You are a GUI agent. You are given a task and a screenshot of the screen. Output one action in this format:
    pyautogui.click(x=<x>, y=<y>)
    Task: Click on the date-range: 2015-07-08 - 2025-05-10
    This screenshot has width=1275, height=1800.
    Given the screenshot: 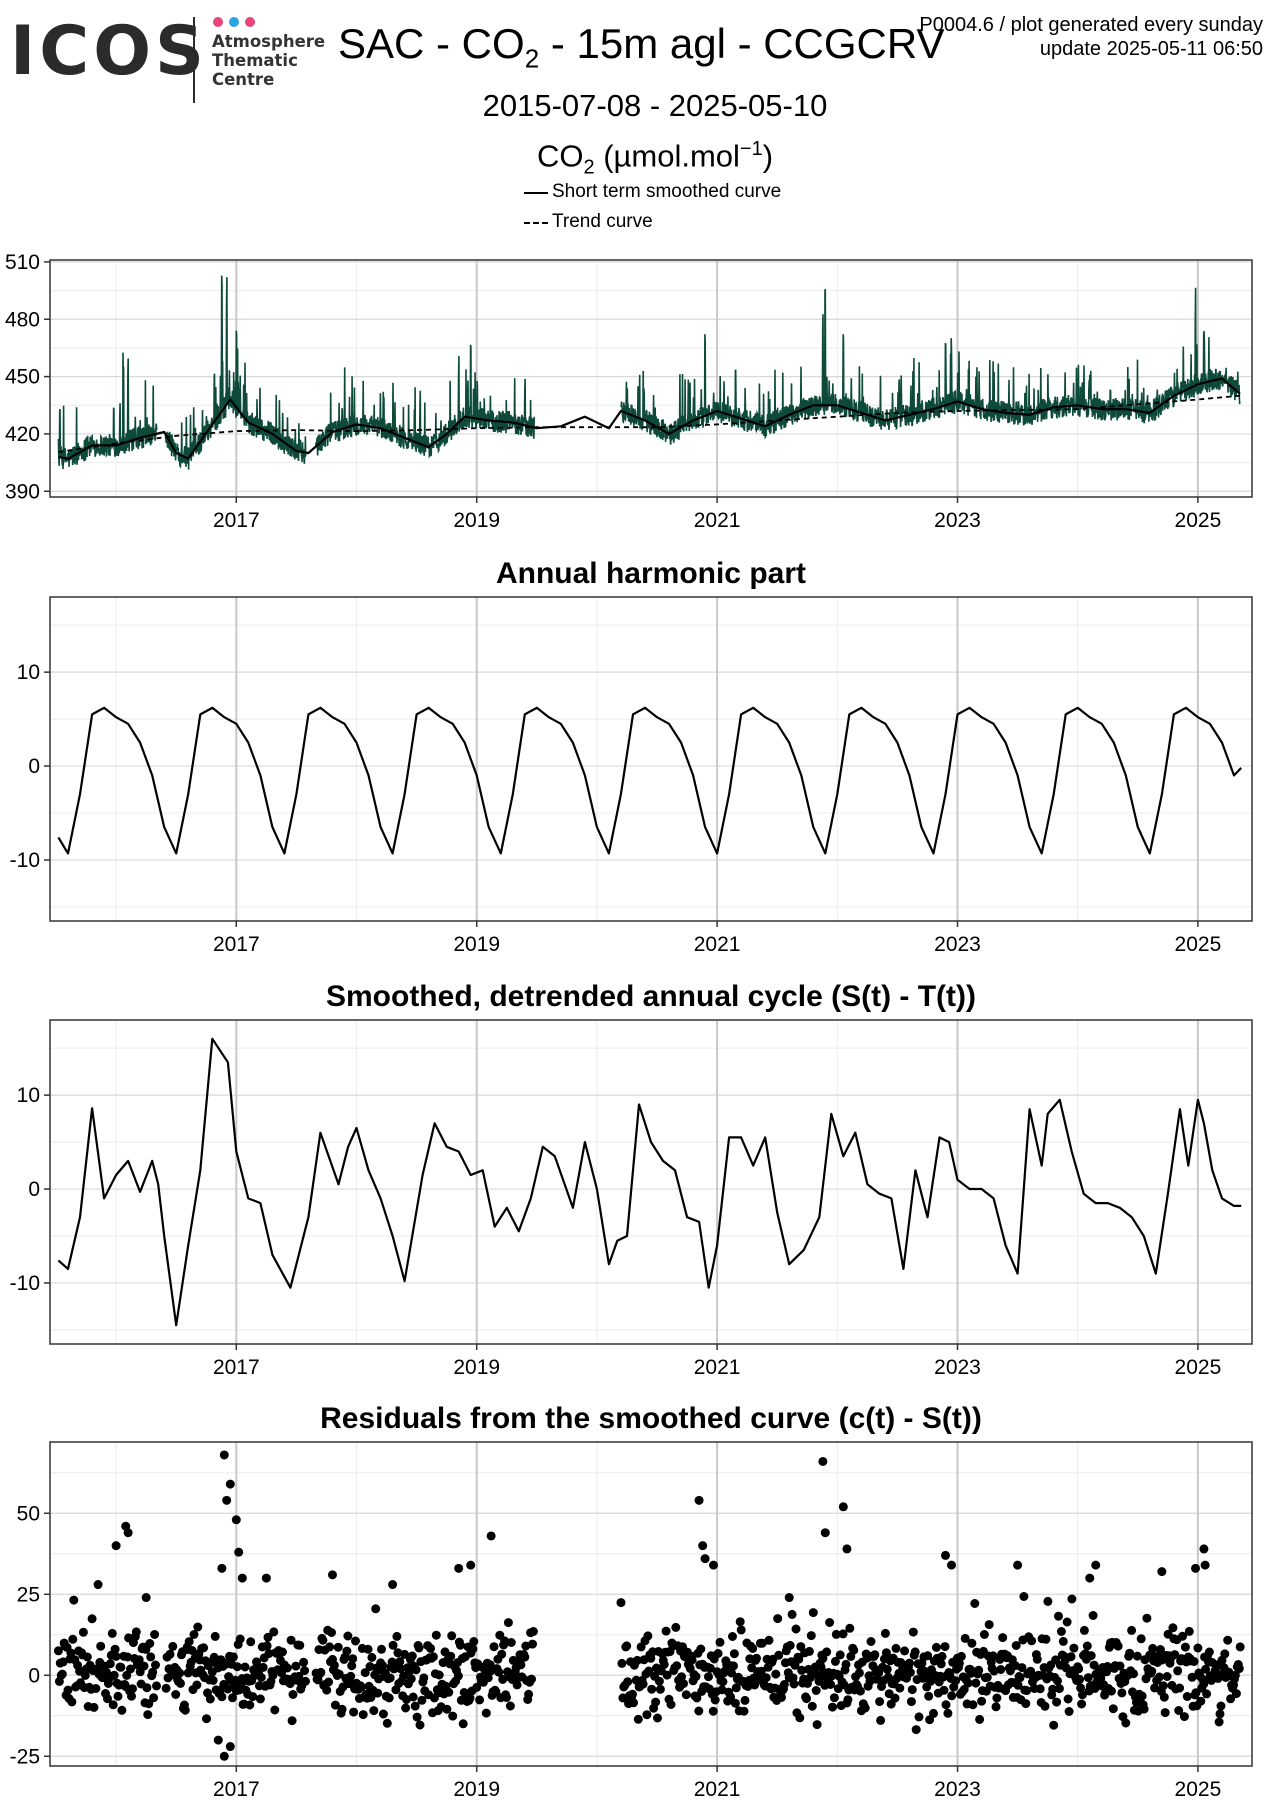 What is the action you would take?
    pyautogui.click(x=655, y=105)
    